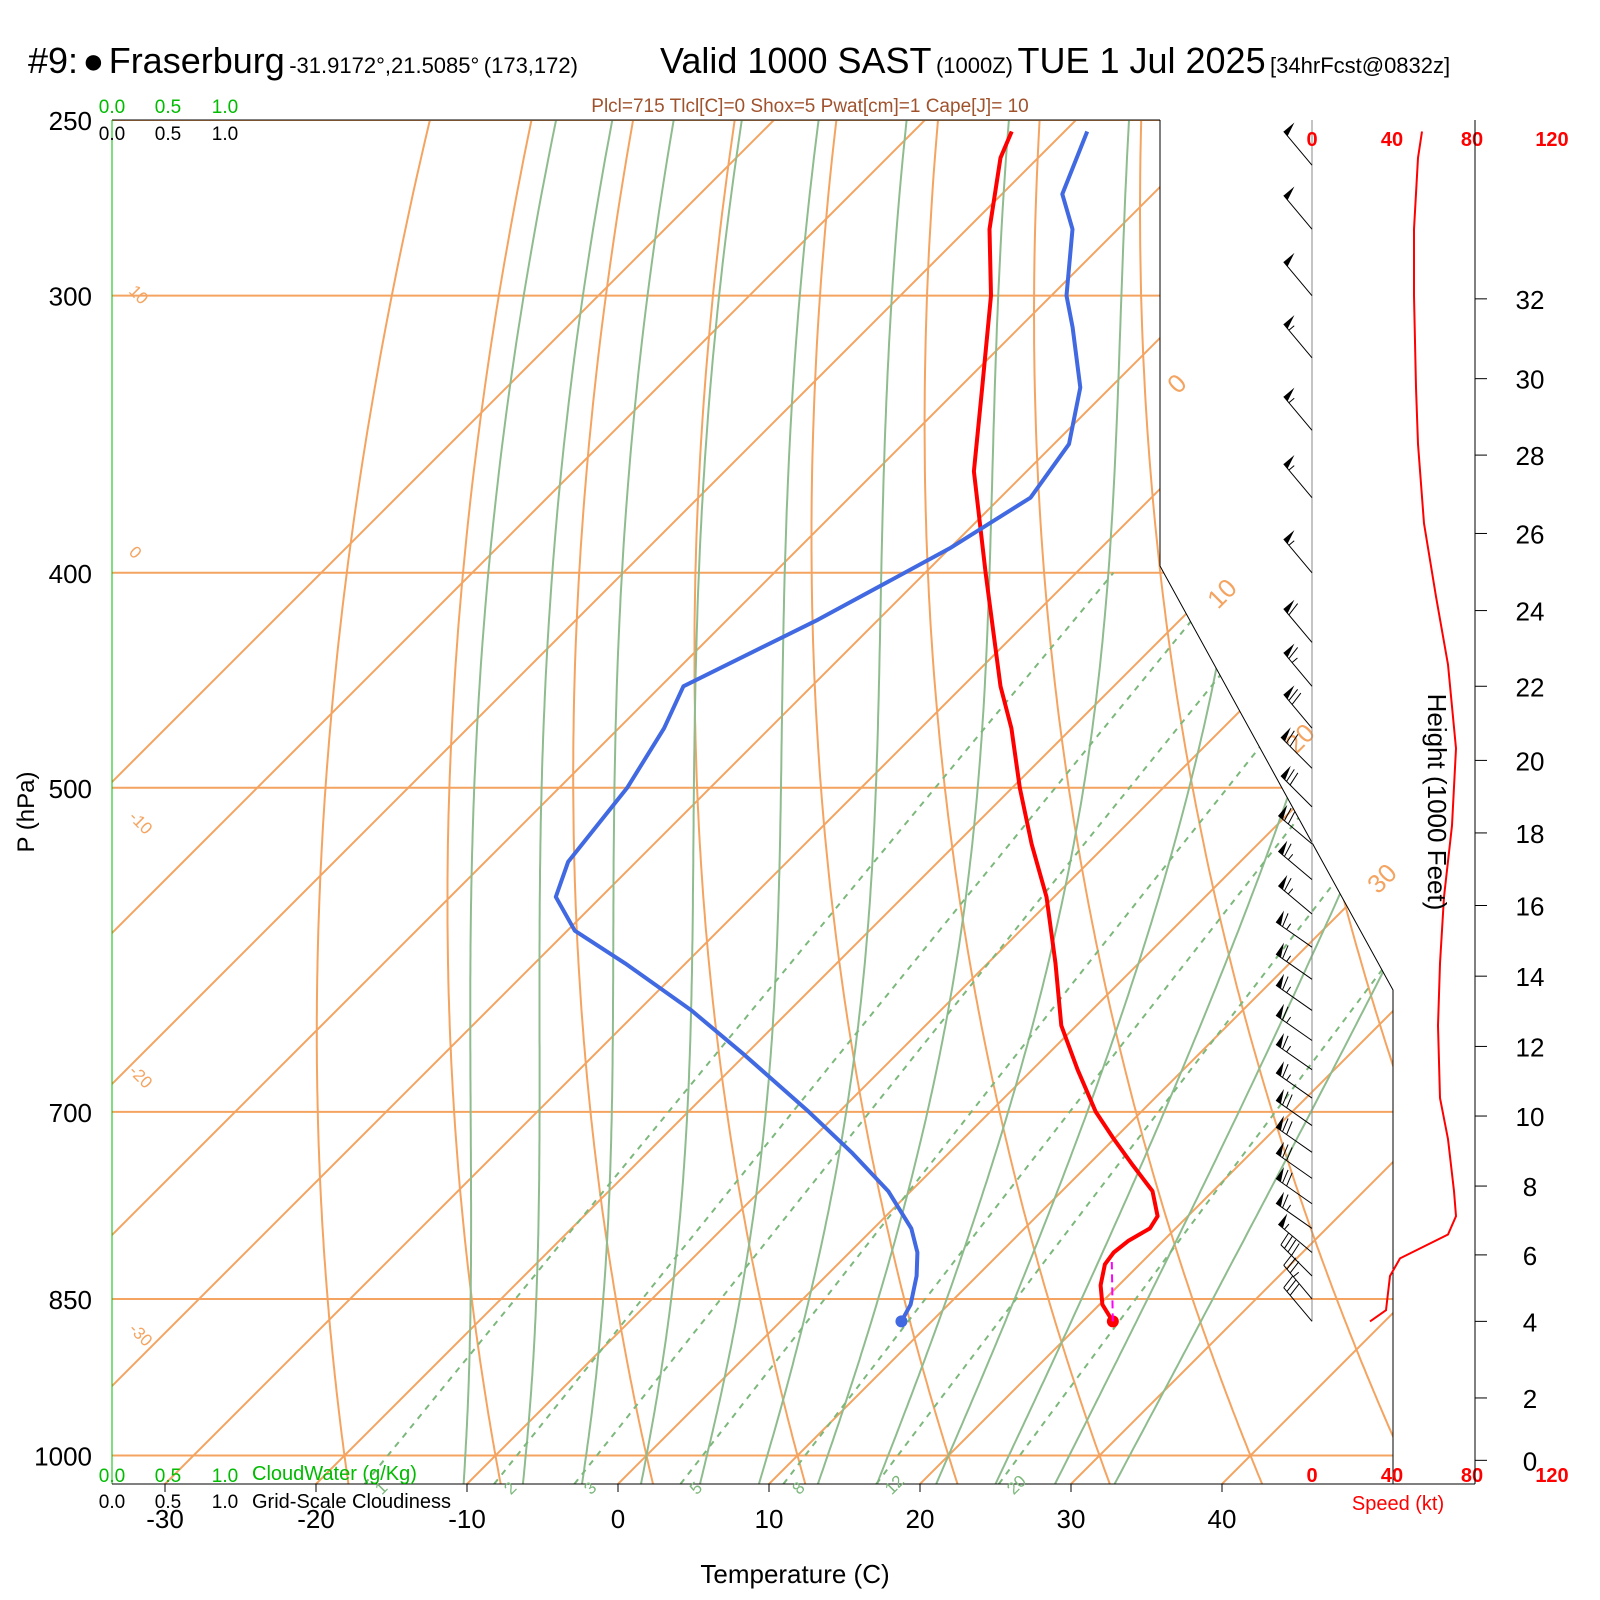  Describe the element at coordinates (70, 574) in the screenshot. I see `pressure-tick-label: 400` at that location.